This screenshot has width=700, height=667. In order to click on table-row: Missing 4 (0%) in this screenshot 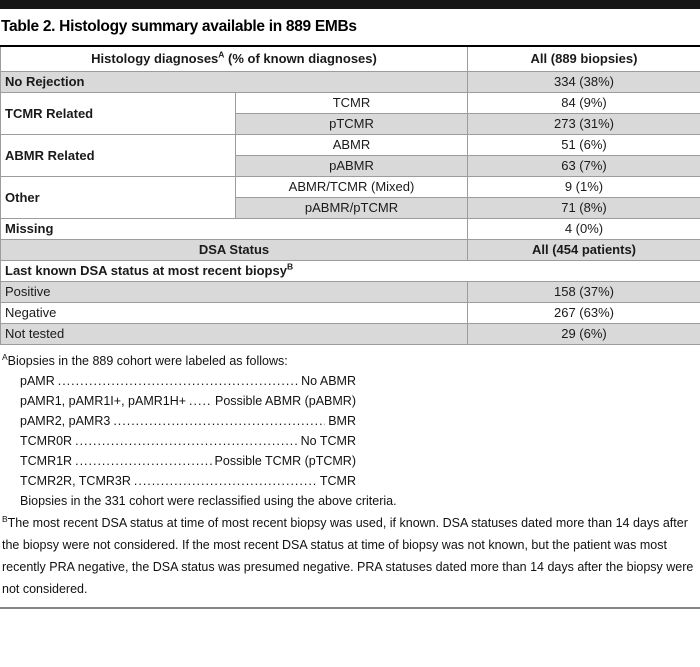, I will do `click(350, 229)`.